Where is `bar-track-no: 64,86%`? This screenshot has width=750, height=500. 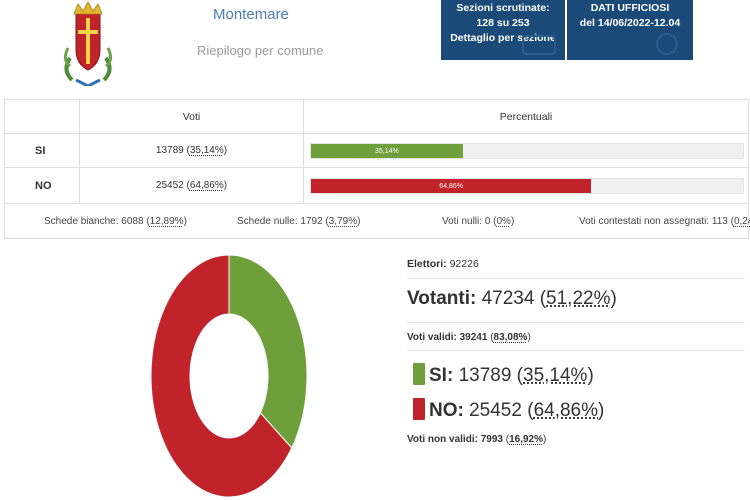 bar-track-no: 64,86% is located at coordinates (527, 186).